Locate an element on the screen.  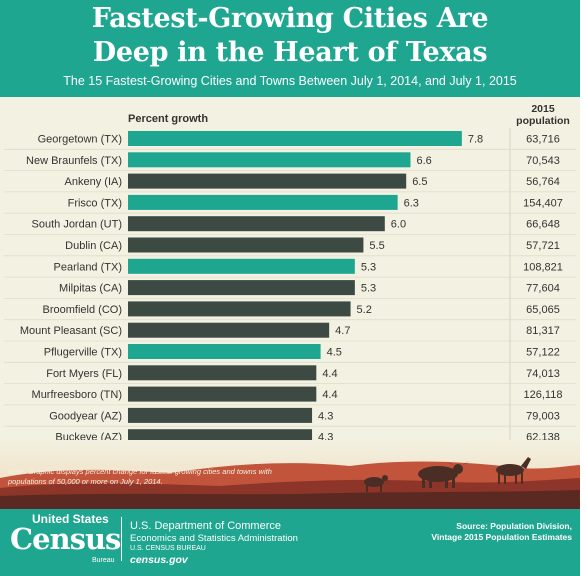
value-label: 6.3 is located at coordinates (411, 203).